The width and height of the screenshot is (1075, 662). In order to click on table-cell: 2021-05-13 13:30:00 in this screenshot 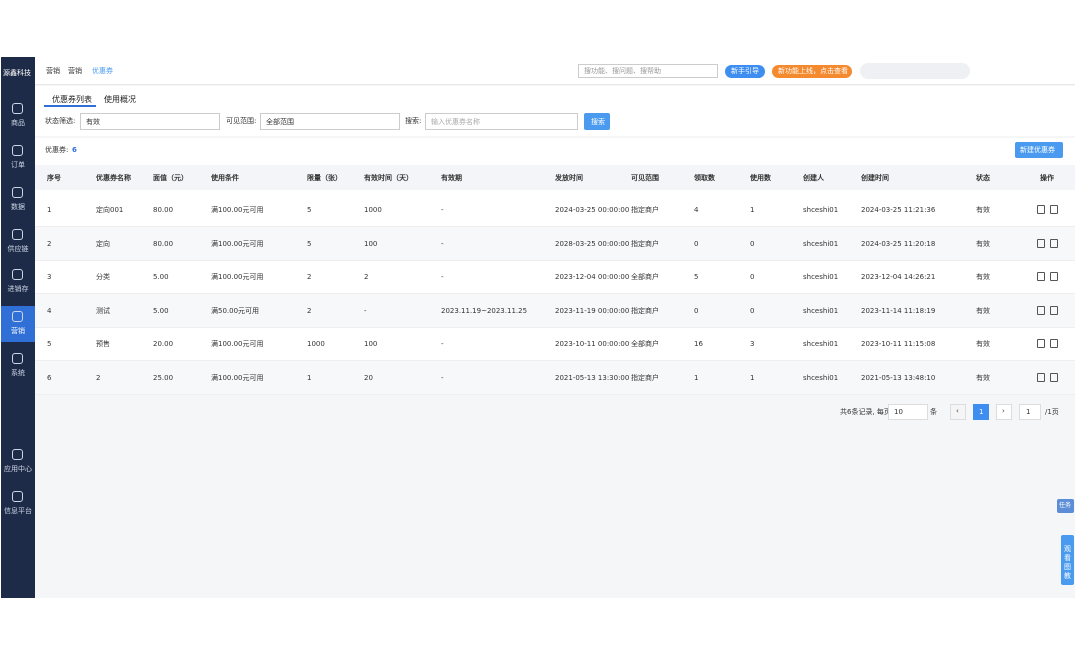, I will do `click(592, 378)`.